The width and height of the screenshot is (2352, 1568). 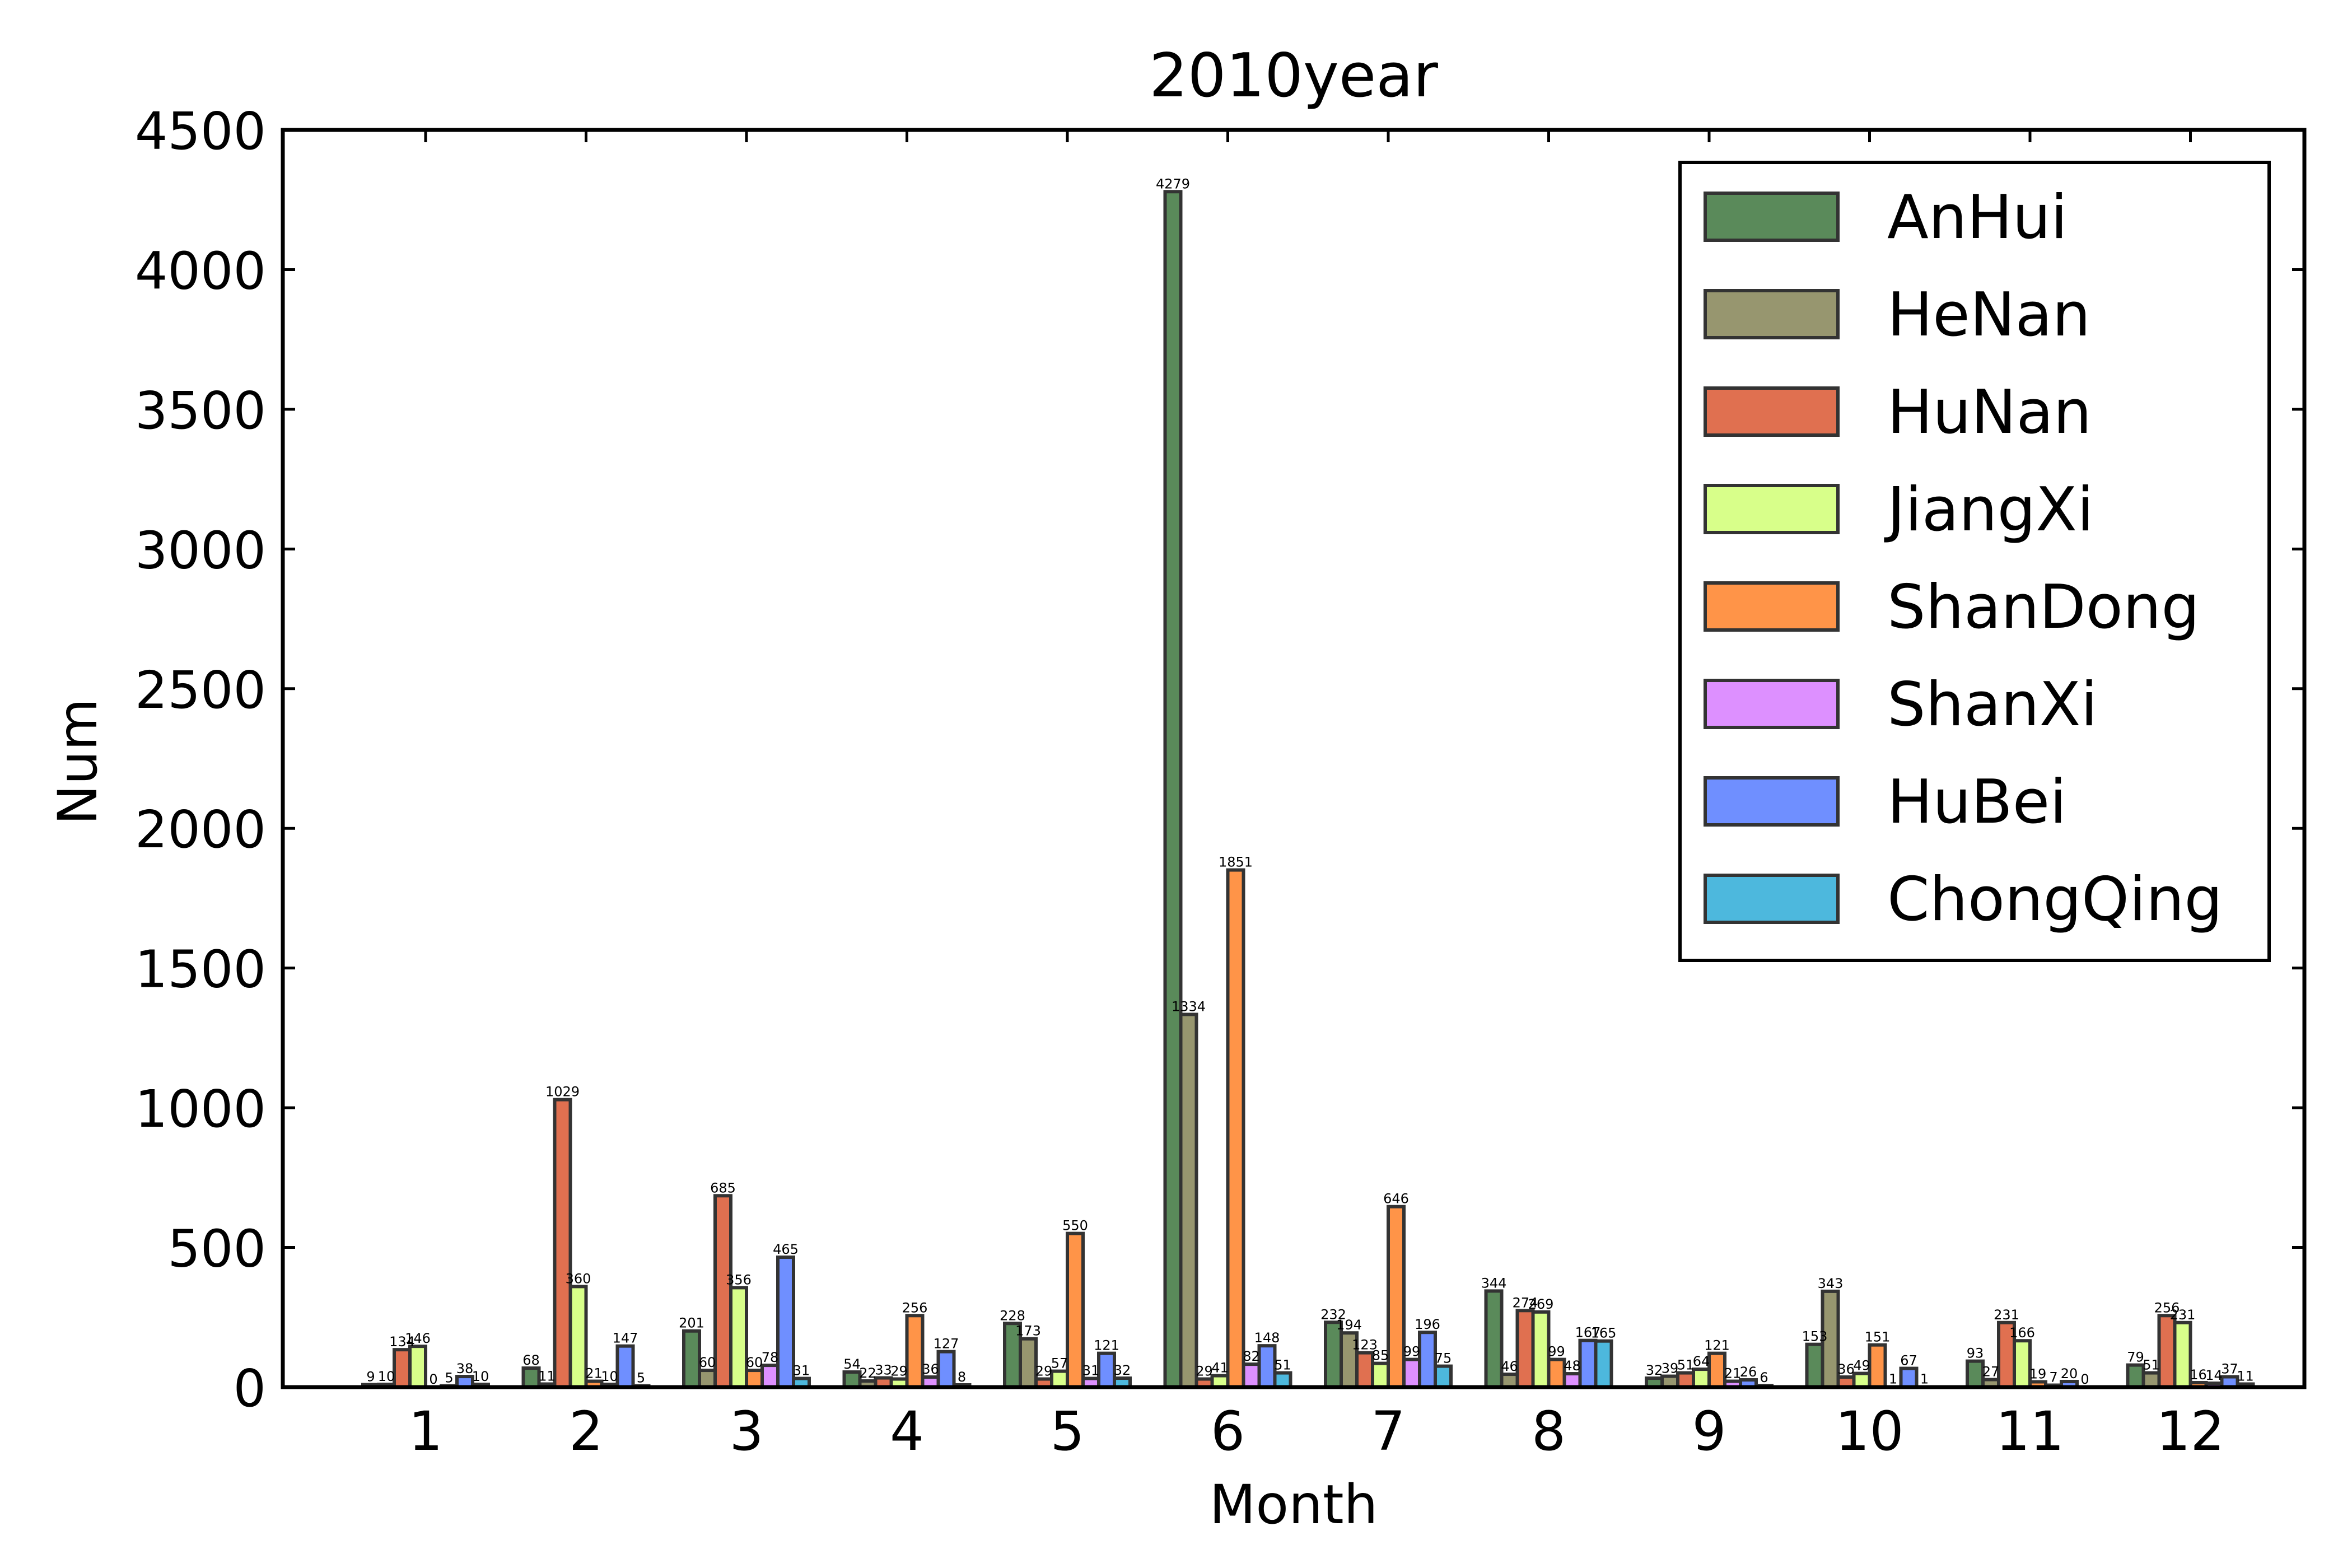 I want to click on bar-value-label: 269, so click(x=1541, y=1304).